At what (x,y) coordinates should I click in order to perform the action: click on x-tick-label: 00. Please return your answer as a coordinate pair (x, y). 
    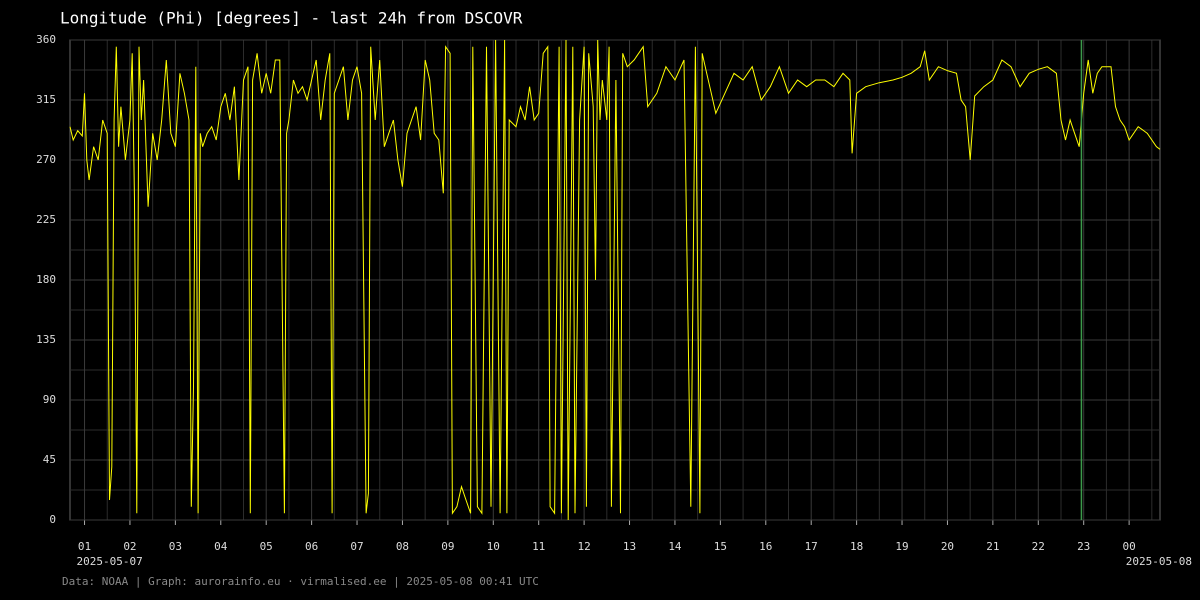
    Looking at the image, I should click on (1128, 546).